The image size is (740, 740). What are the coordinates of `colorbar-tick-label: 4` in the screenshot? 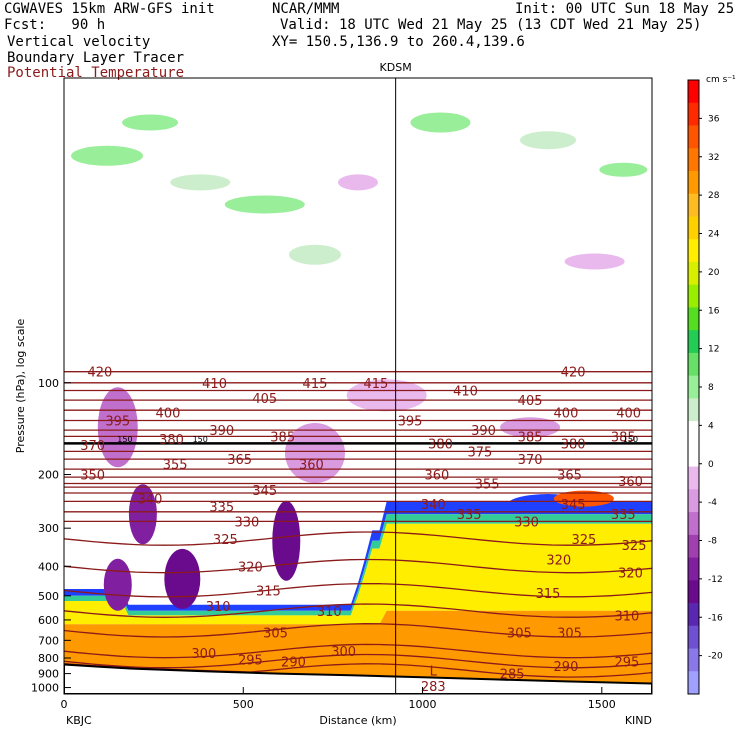 It's located at (711, 426).